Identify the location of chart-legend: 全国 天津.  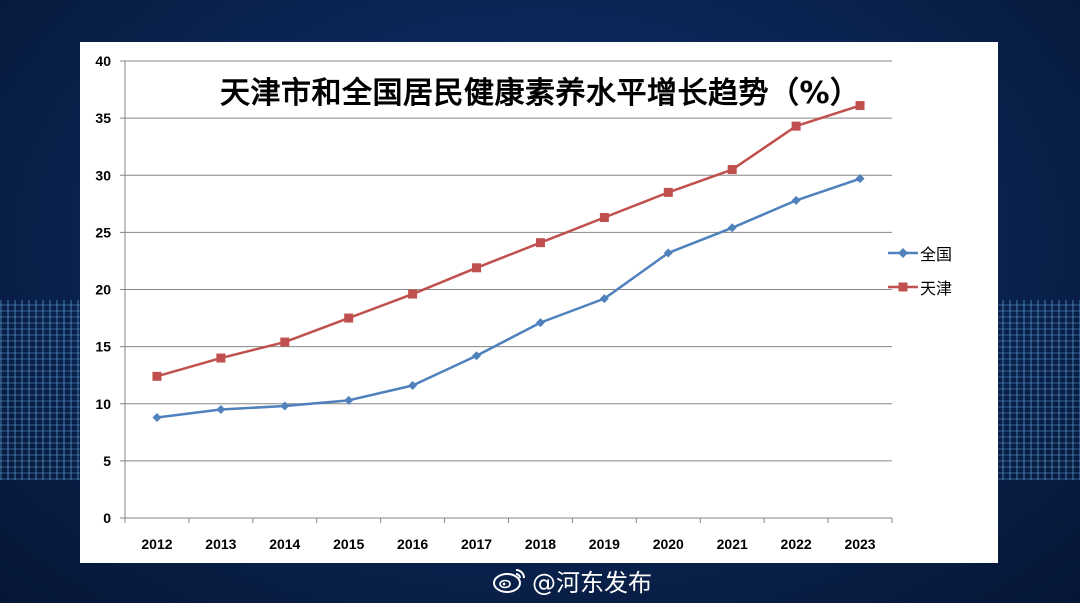
(920, 276).